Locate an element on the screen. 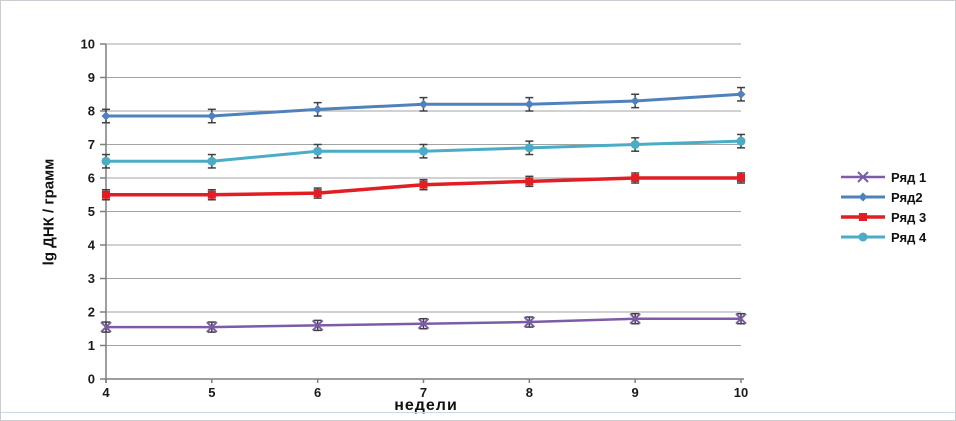 This screenshot has width=956, height=421. legend-marker-series-2-icon is located at coordinates (863, 197).